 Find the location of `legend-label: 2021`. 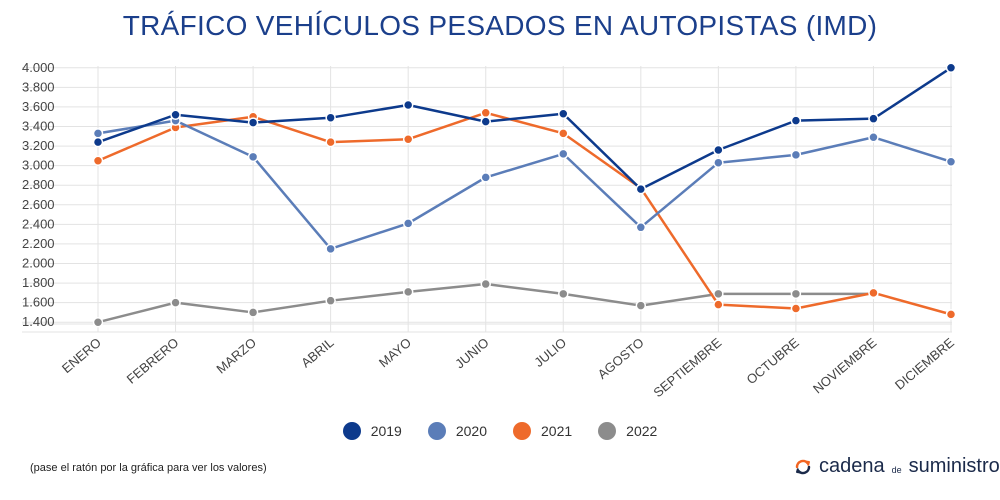

legend-label: 2021 is located at coordinates (557, 431).